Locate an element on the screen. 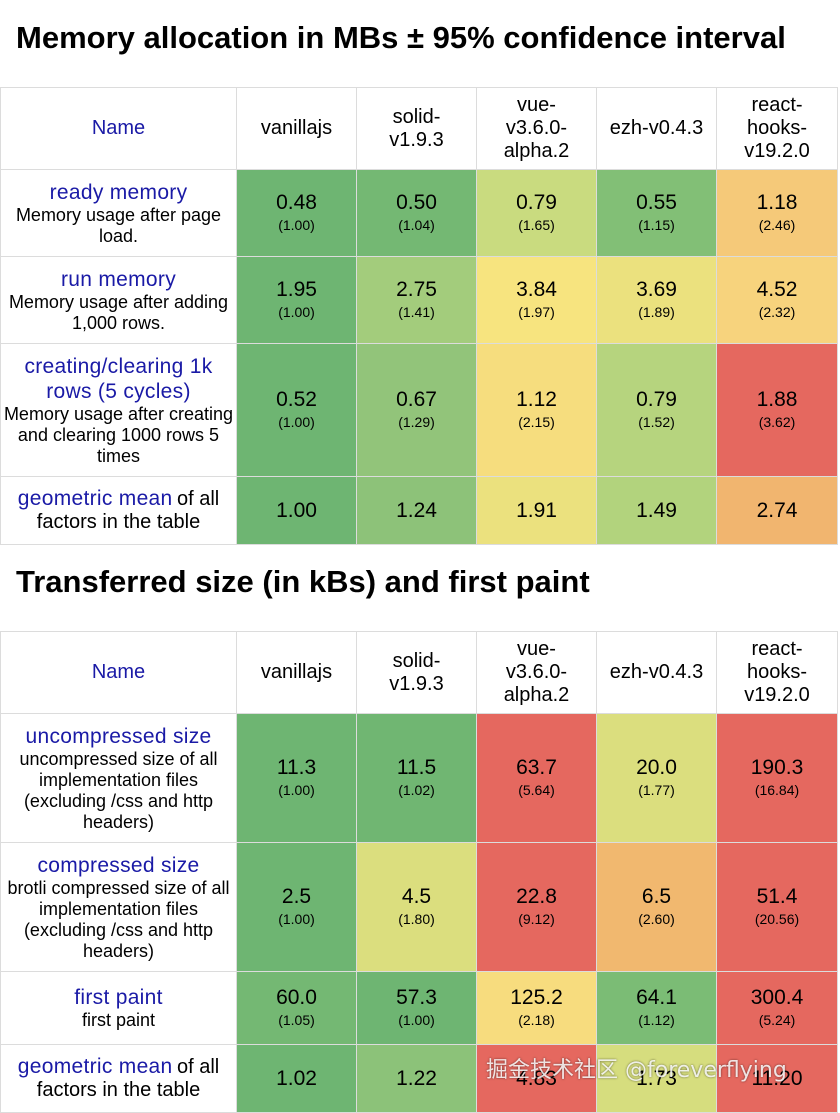 This screenshot has width=840, height=1113. result-factor: (1.04) is located at coordinates (416, 225).